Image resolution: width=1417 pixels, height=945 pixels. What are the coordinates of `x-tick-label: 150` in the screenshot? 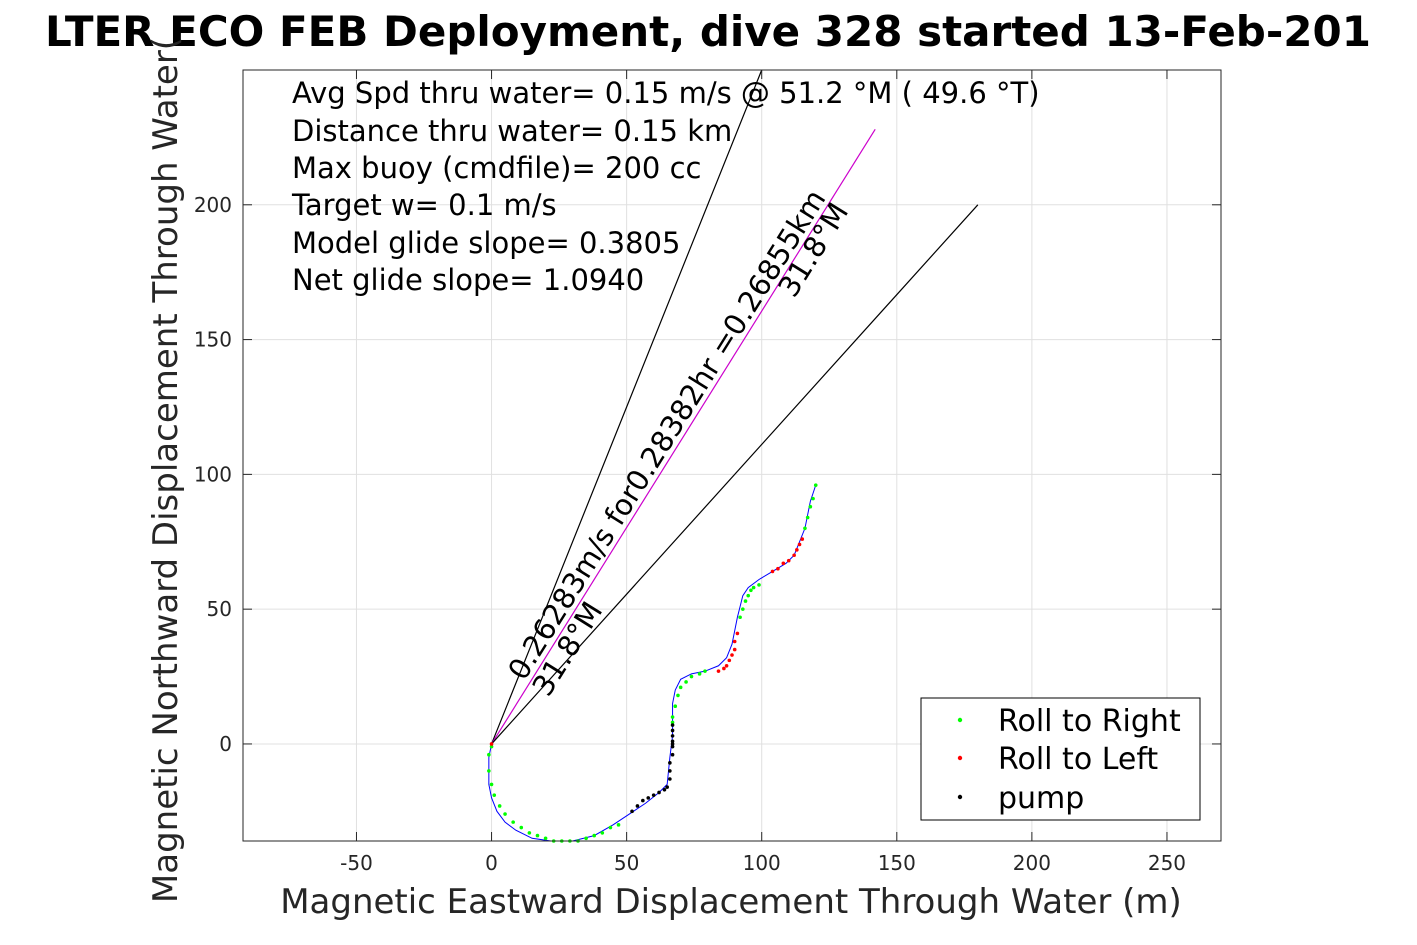 It's located at (897, 863).